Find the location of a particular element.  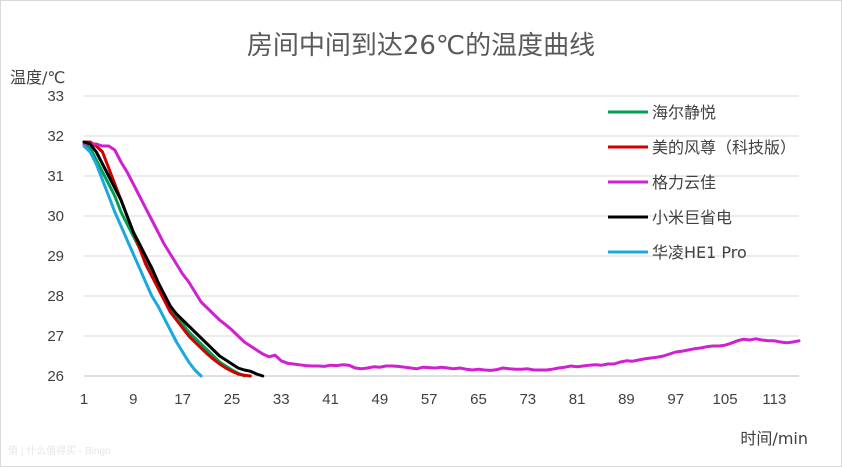

legend-label: 美的风尊（科技版） is located at coordinates (724, 147).